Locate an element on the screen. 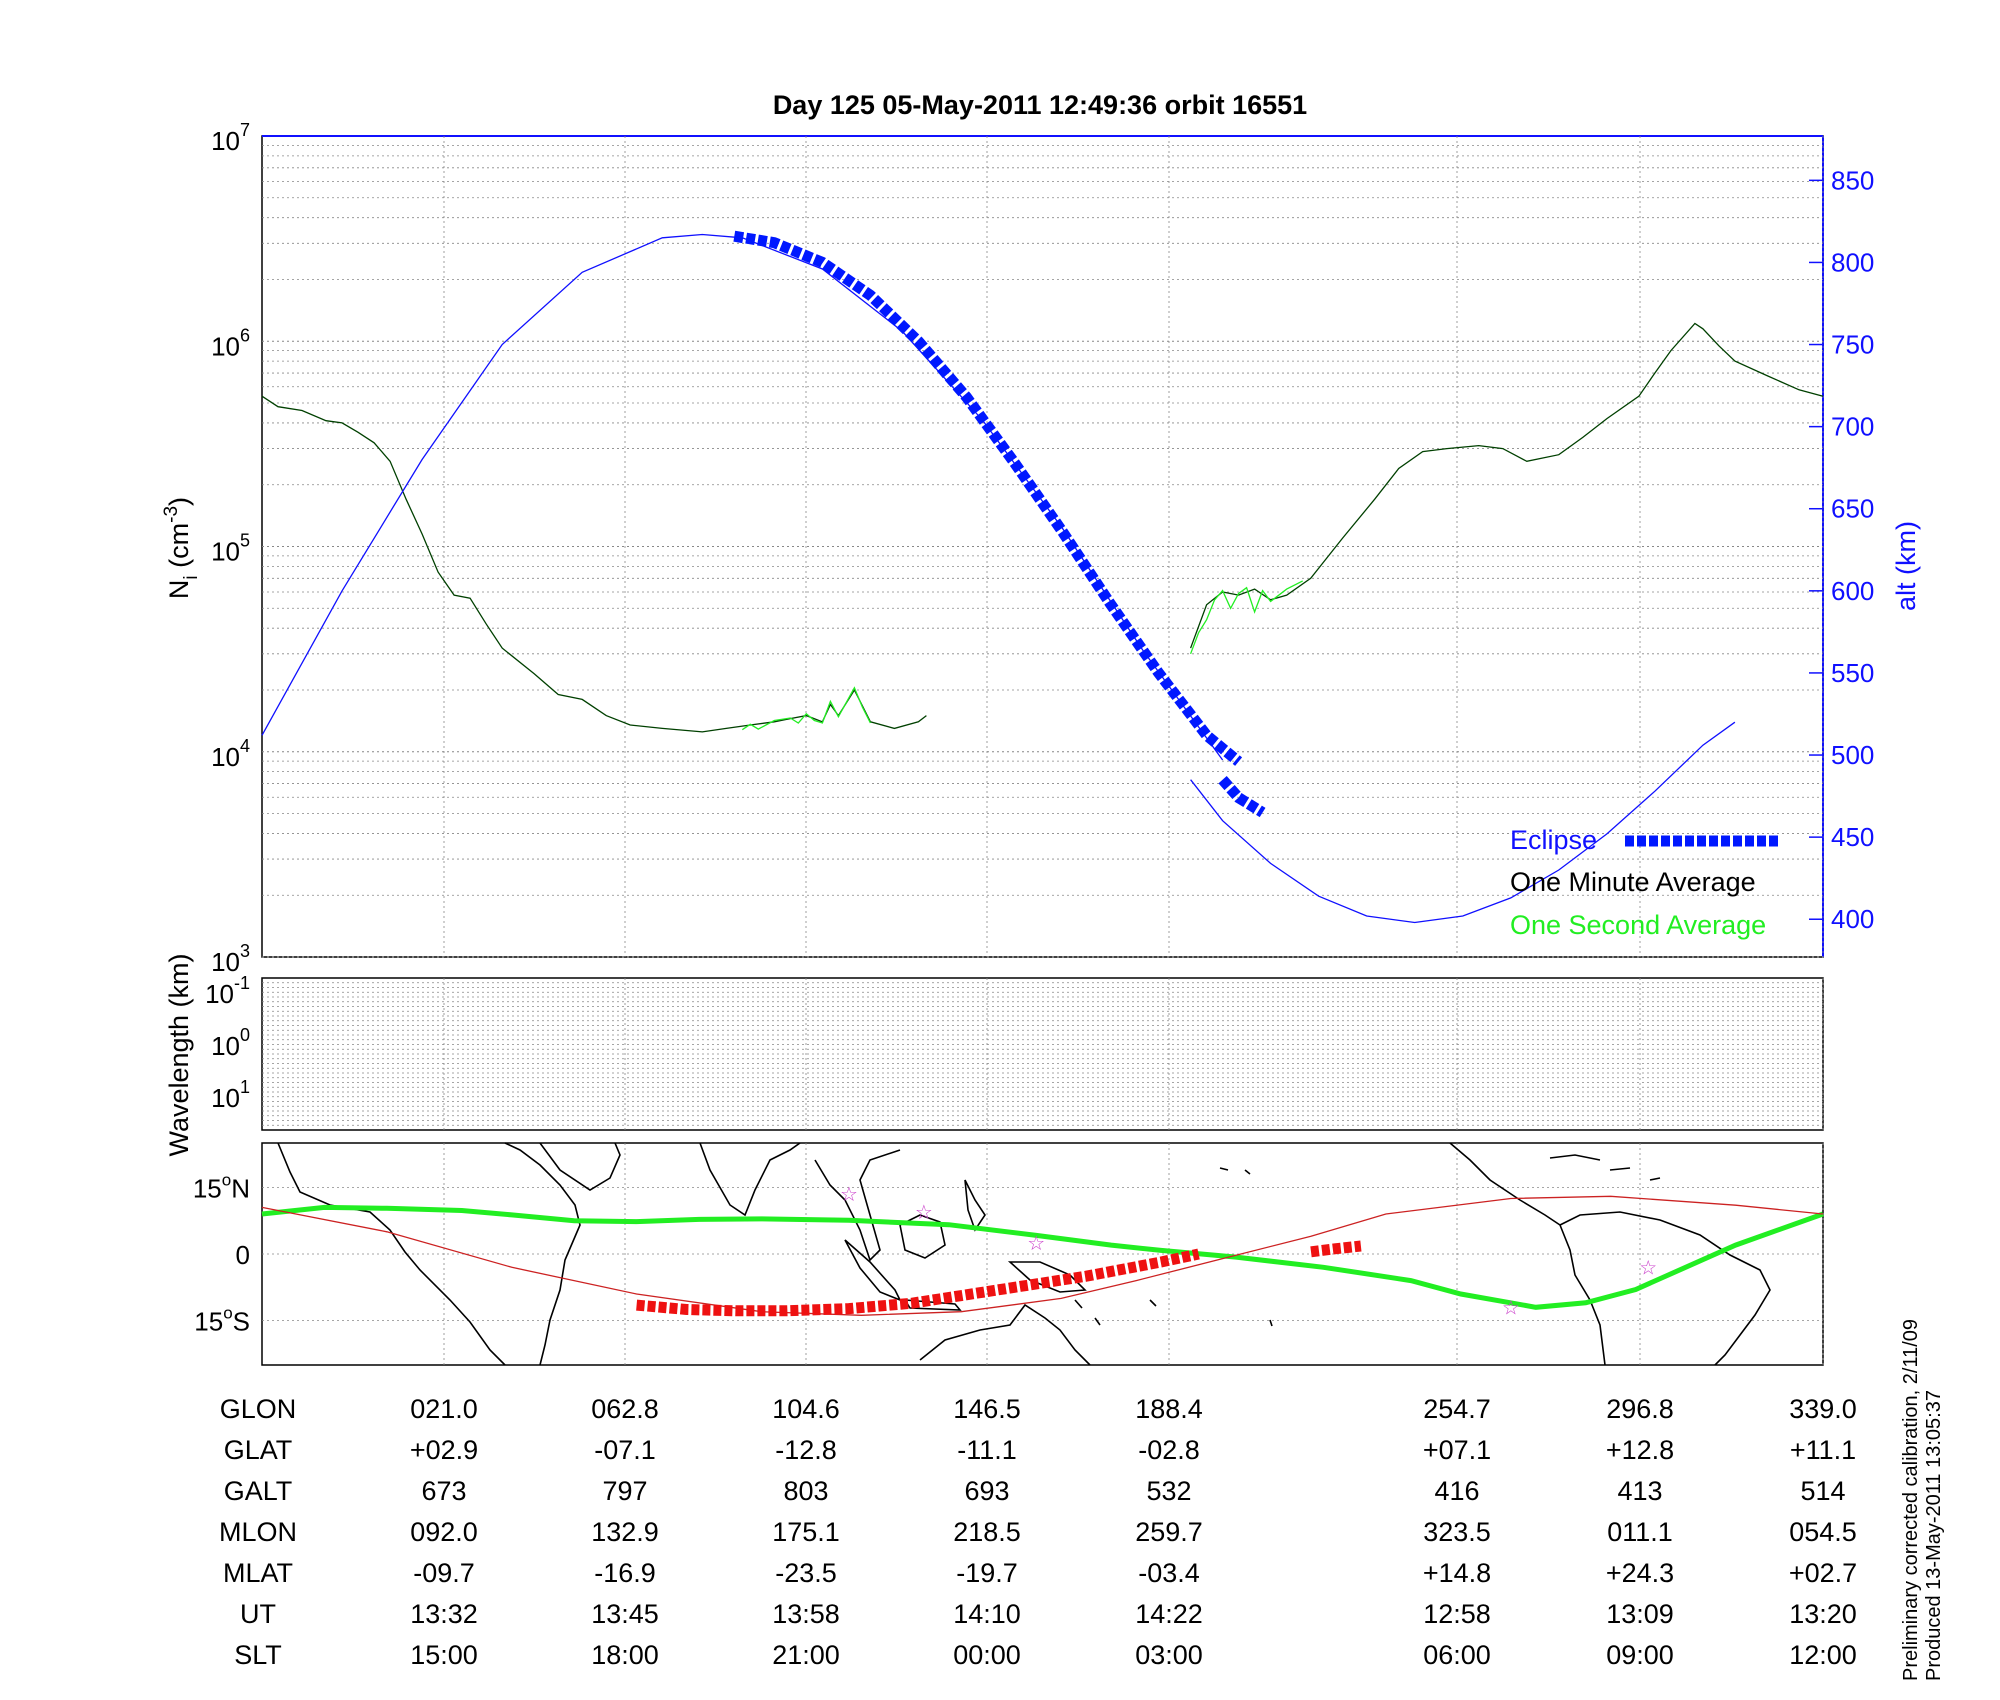 The image size is (2000, 1700). table-row-label: GLON is located at coordinates (258, 1409).